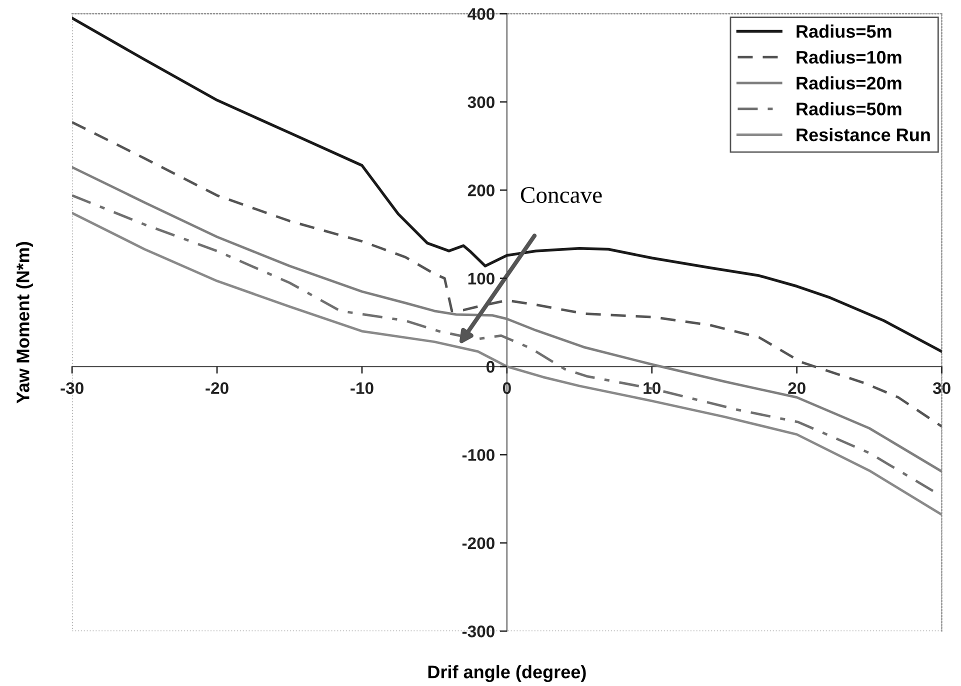  I want to click on legend-label: Radius=20m, so click(849, 83).